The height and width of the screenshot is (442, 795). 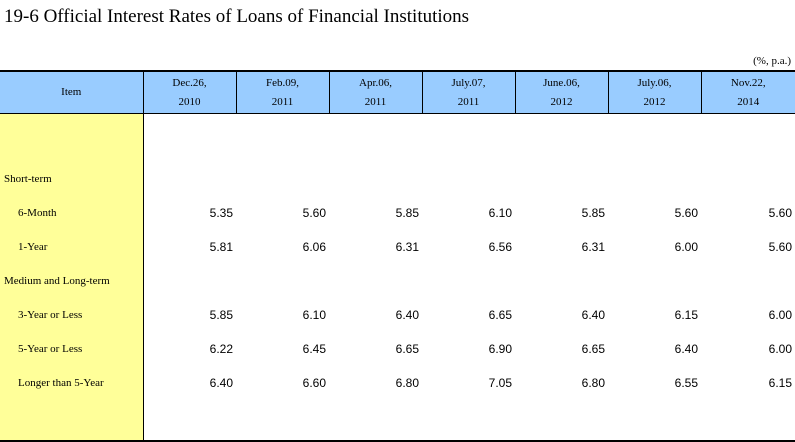 I want to click on date-header: June.06, 2012, so click(x=561, y=92).